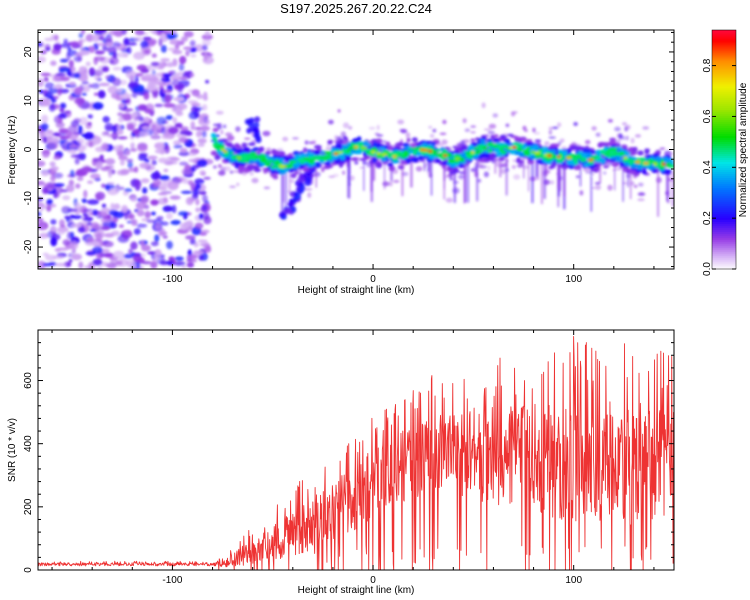 The image size is (750, 600). I want to click on spectrogram-y-tick-label: 0, so click(28, 149).